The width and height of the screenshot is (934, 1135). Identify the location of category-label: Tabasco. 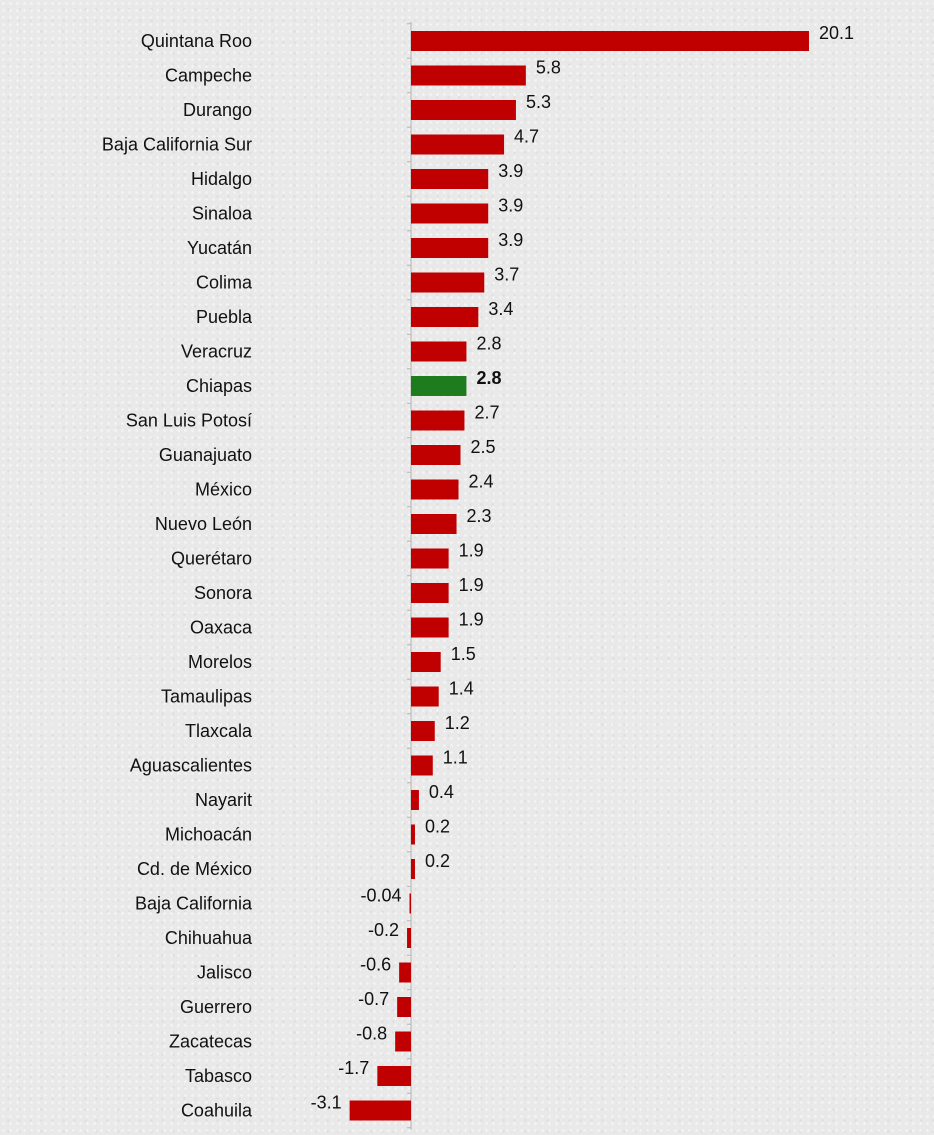
(218, 1076).